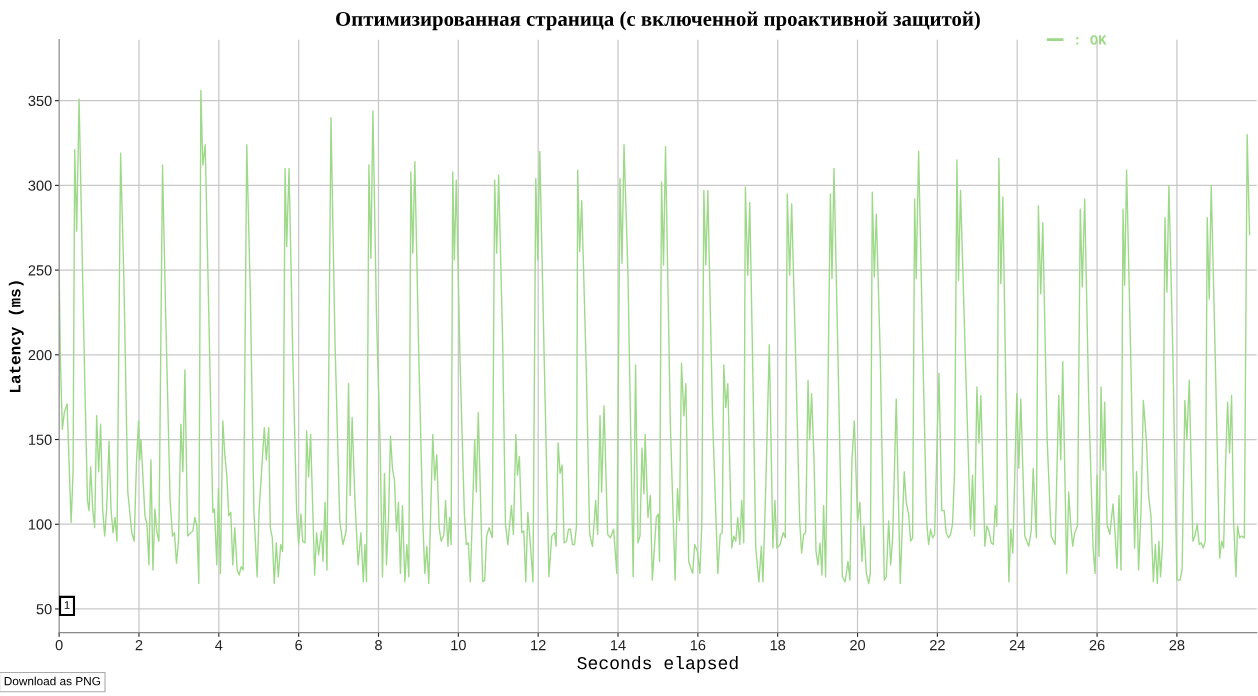 The height and width of the screenshot is (696, 1258). Describe the element at coordinates (1097, 645) in the screenshot. I see `x-tick-label: 26` at that location.